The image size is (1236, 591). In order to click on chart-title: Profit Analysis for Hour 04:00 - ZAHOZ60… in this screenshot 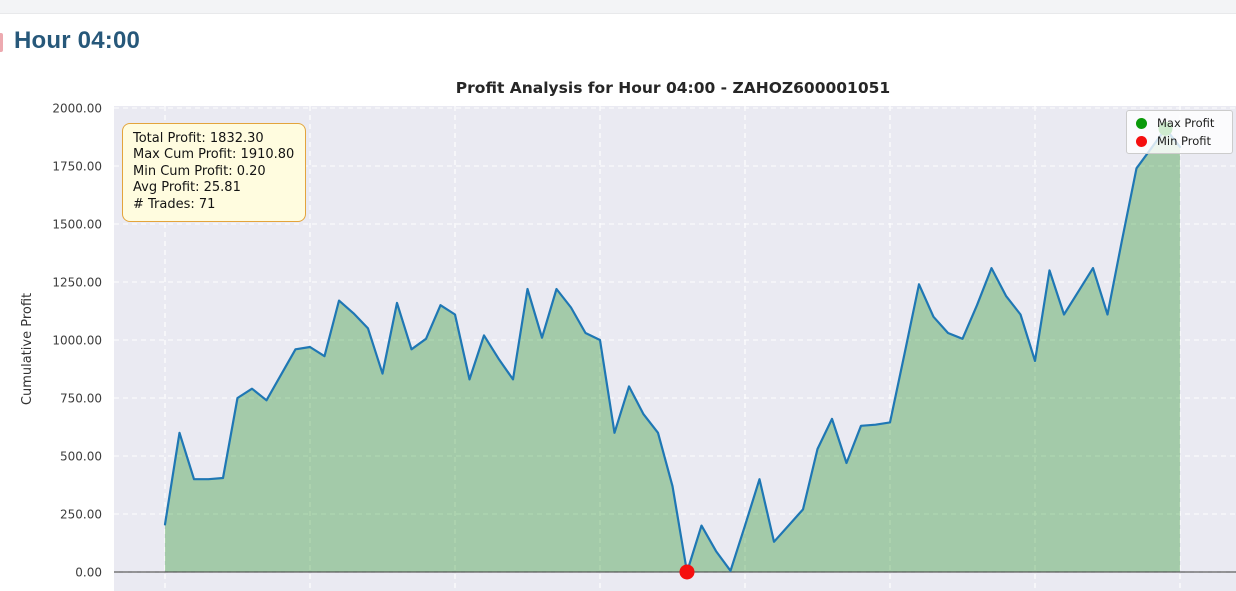, I will do `click(673, 88)`.